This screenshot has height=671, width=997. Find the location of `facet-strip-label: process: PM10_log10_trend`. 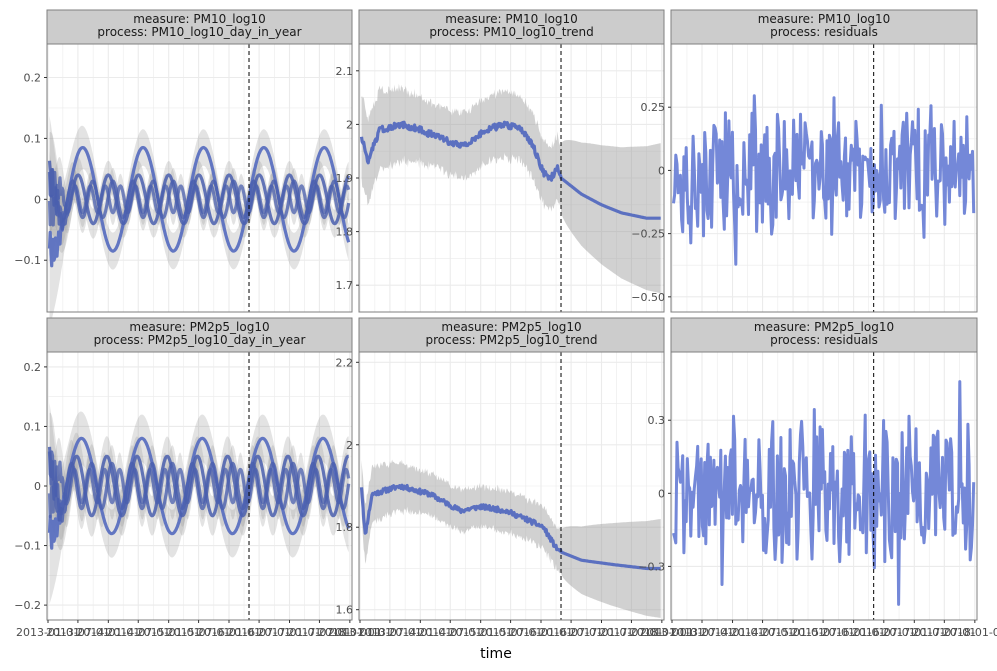

facet-strip-label: process: PM10_log10_trend is located at coordinates (511, 32).